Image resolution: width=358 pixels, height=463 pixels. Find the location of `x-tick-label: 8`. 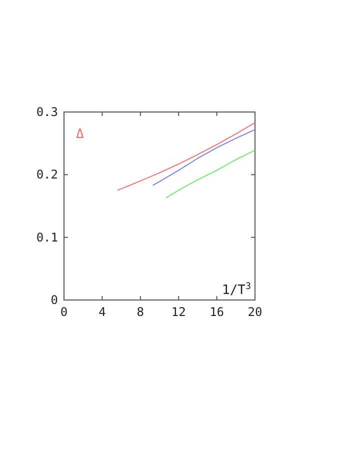

x-tick-label: 8 is located at coordinates (140, 312).